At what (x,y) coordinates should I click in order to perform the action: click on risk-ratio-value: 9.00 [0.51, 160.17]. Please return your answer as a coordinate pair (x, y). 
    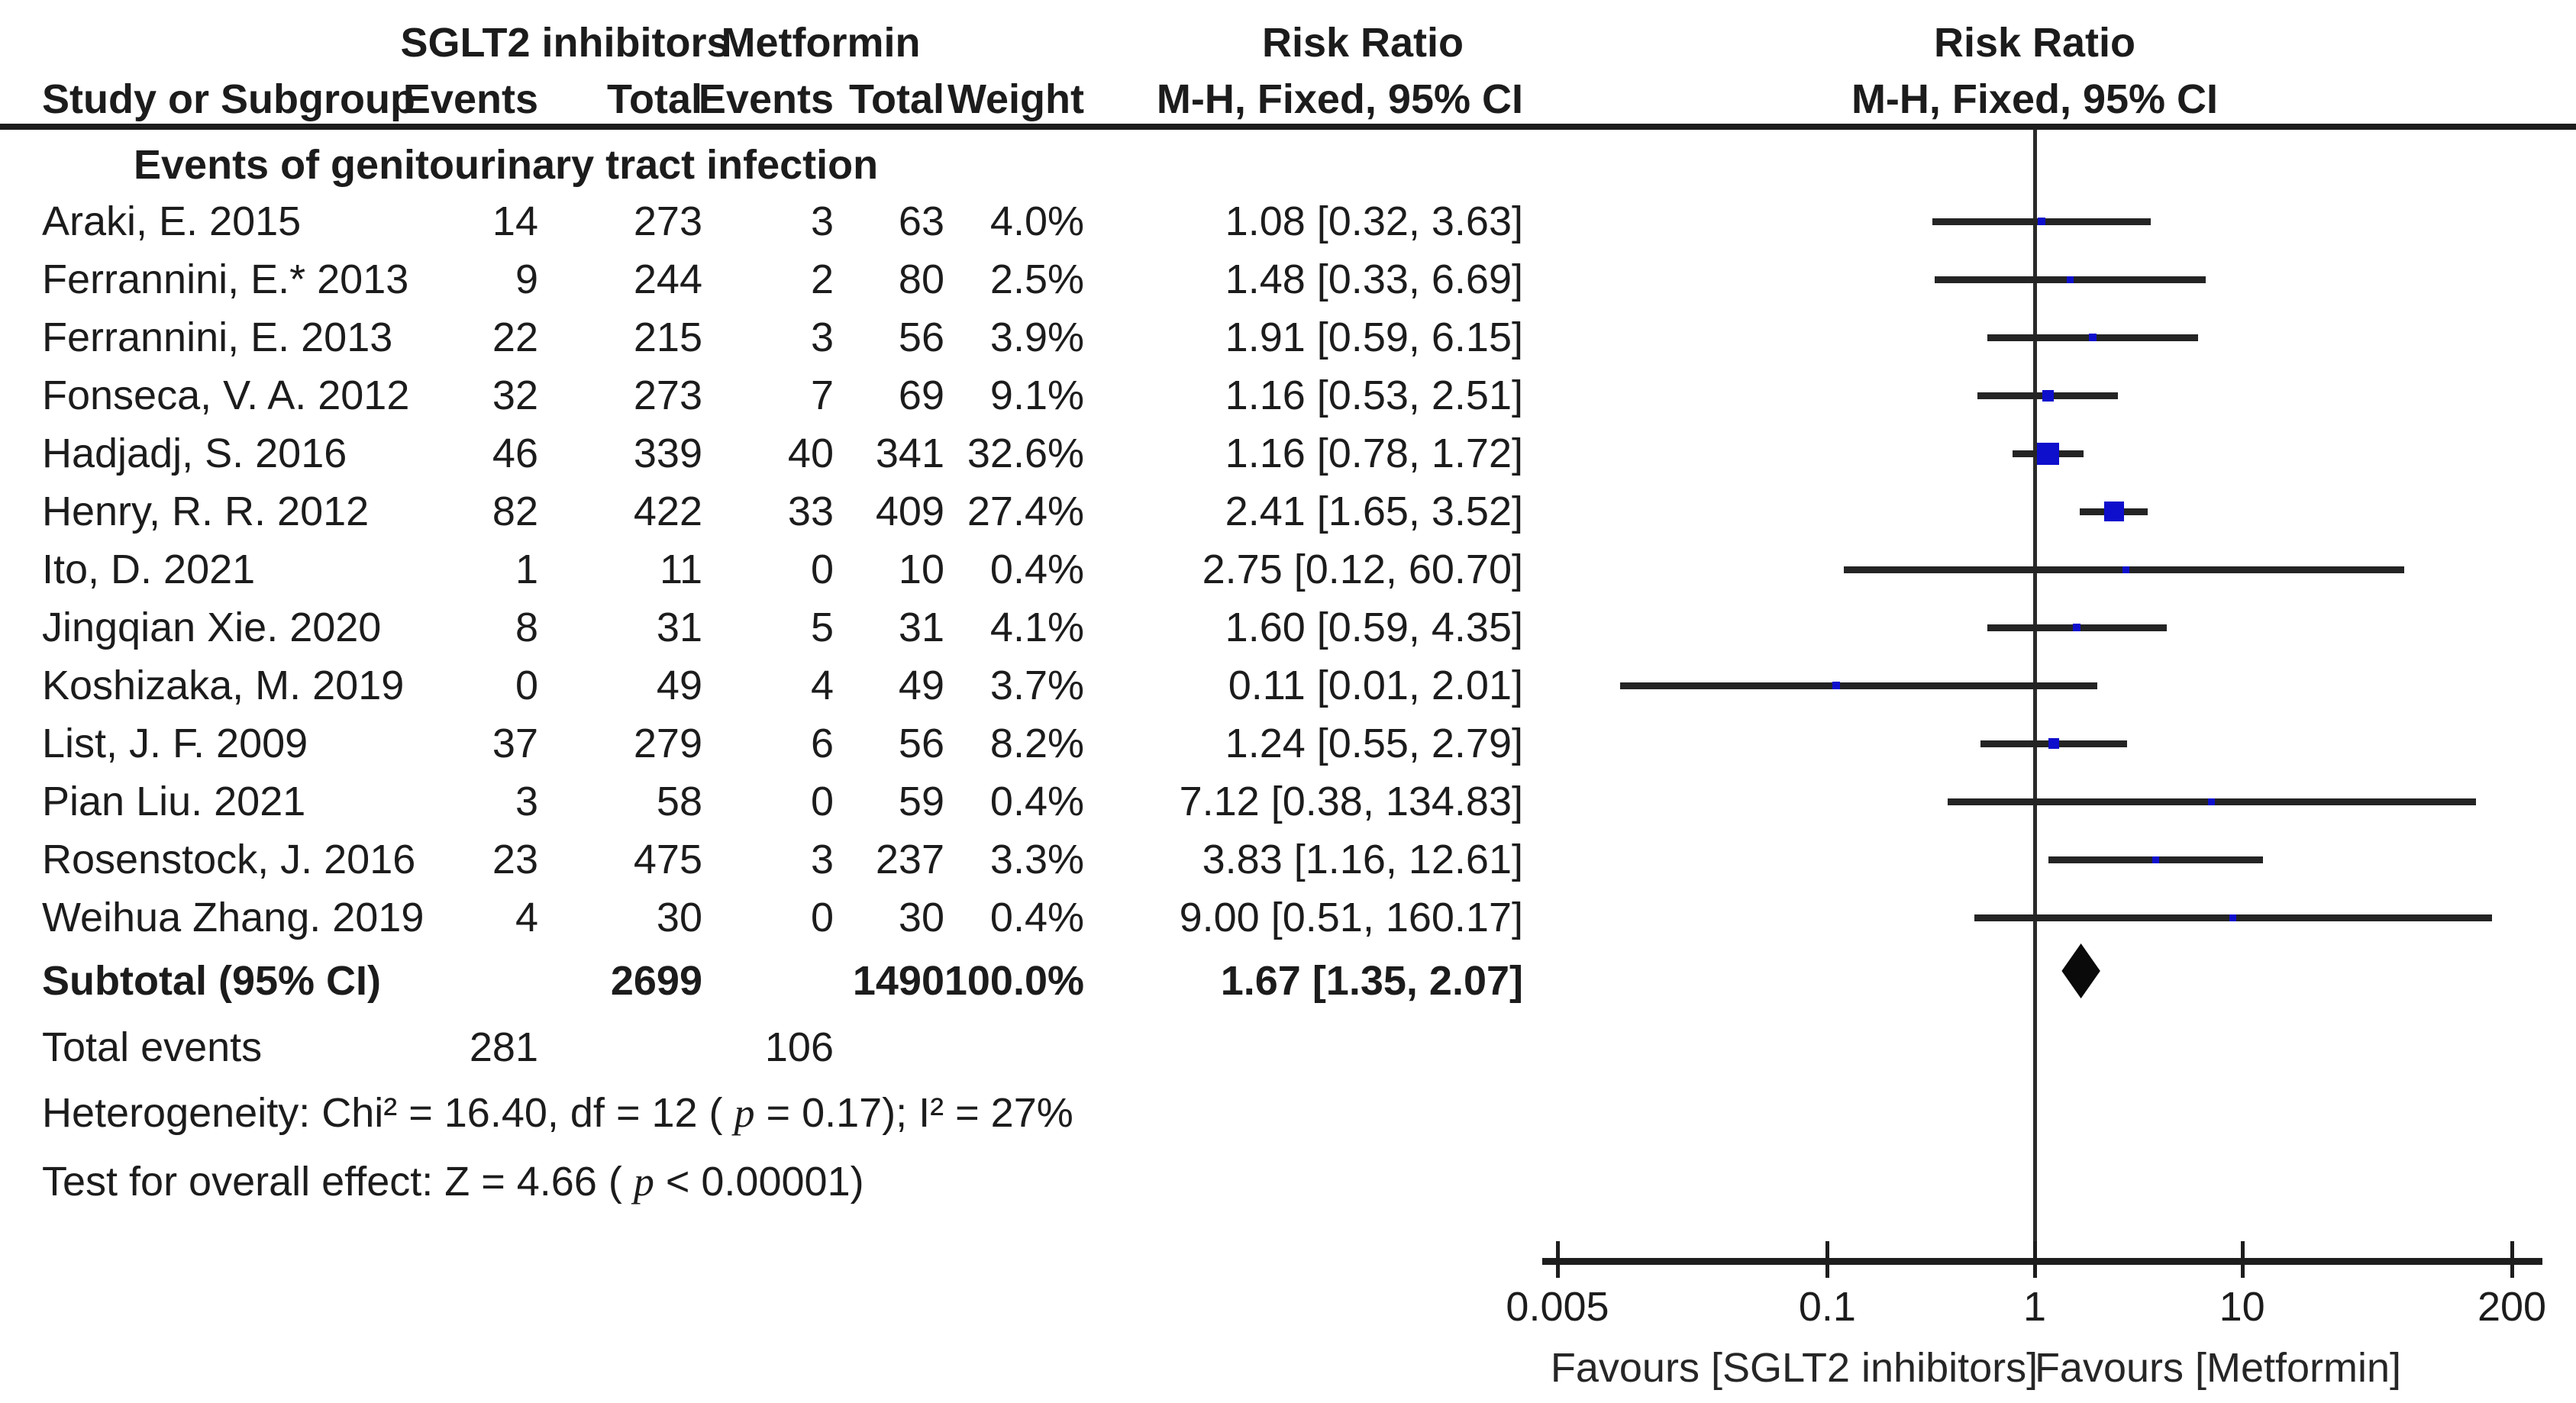
    Looking at the image, I should click on (1351, 918).